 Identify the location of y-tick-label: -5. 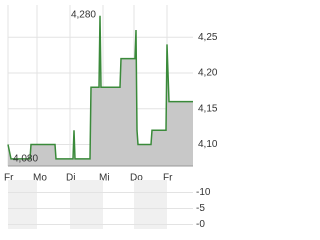
(200, 208).